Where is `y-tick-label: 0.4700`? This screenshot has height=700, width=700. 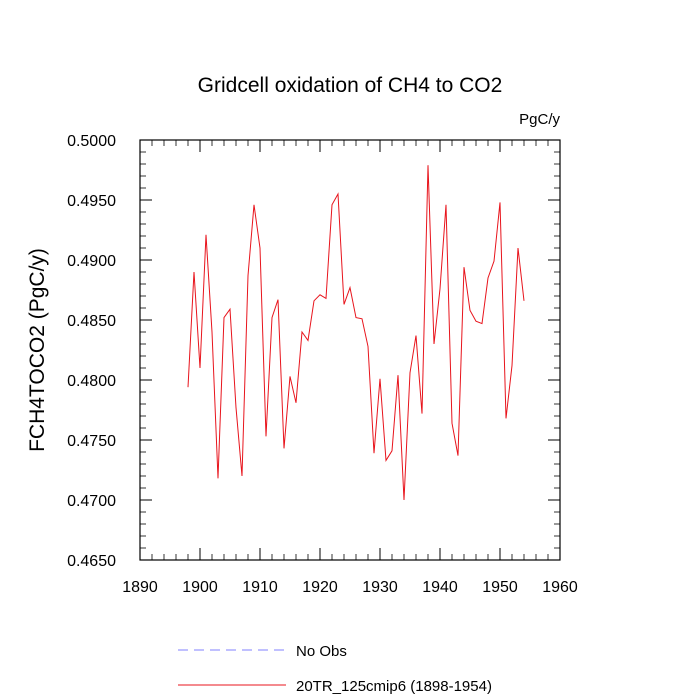
y-tick-label: 0.4700 is located at coordinates (91, 501).